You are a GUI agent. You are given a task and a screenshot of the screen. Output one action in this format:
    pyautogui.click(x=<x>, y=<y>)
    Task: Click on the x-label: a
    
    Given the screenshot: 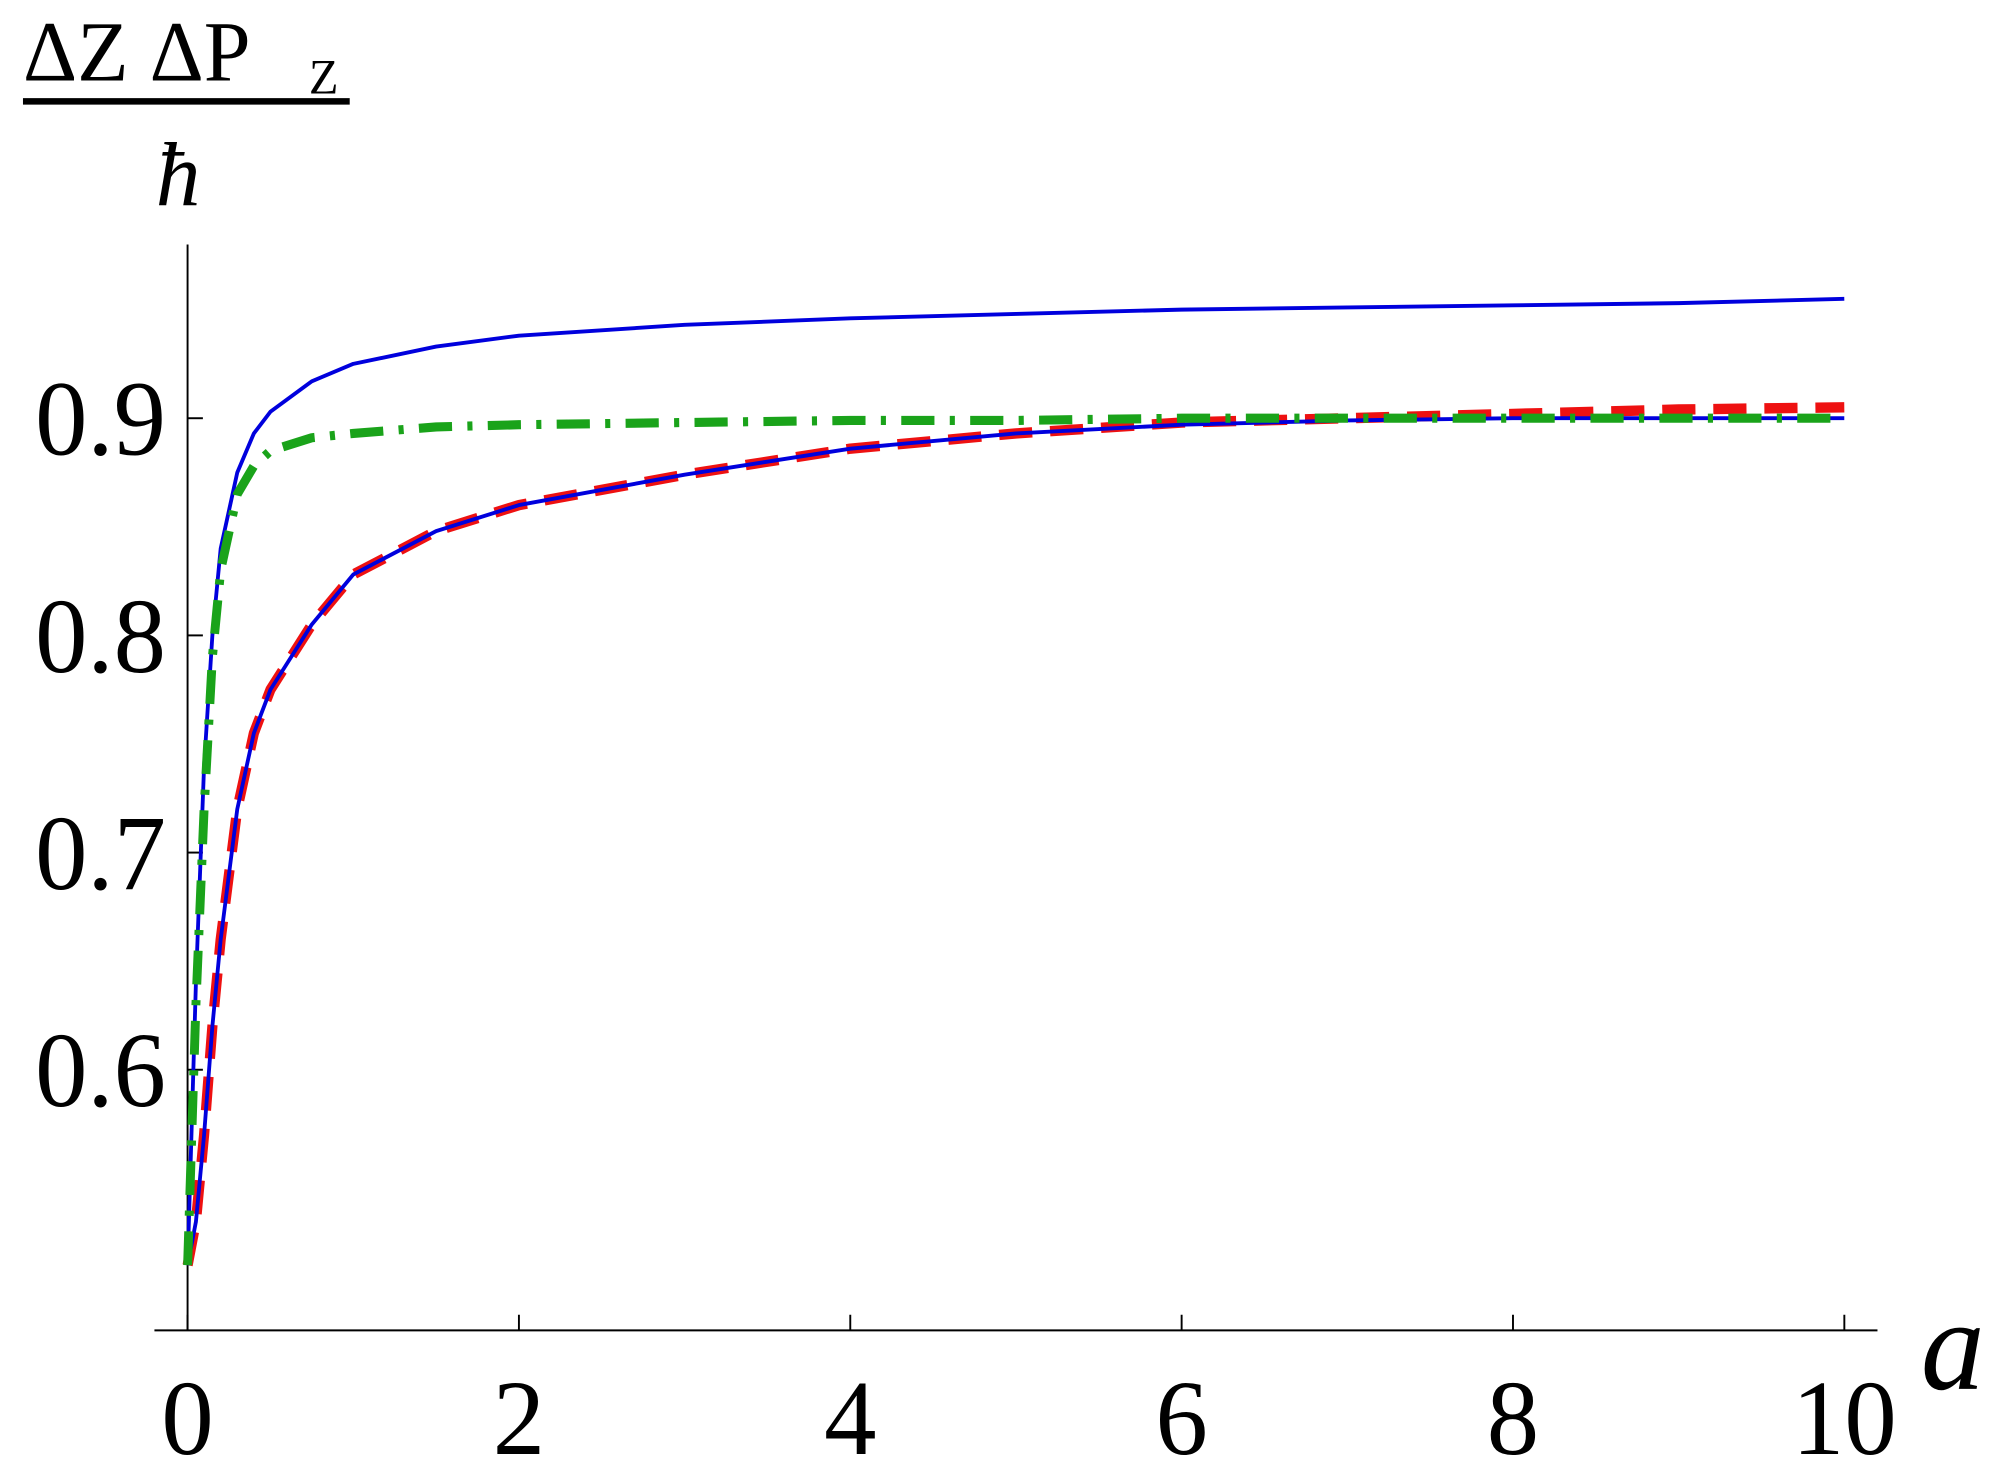 What is the action you would take?
    pyautogui.click(x=1953, y=1345)
    